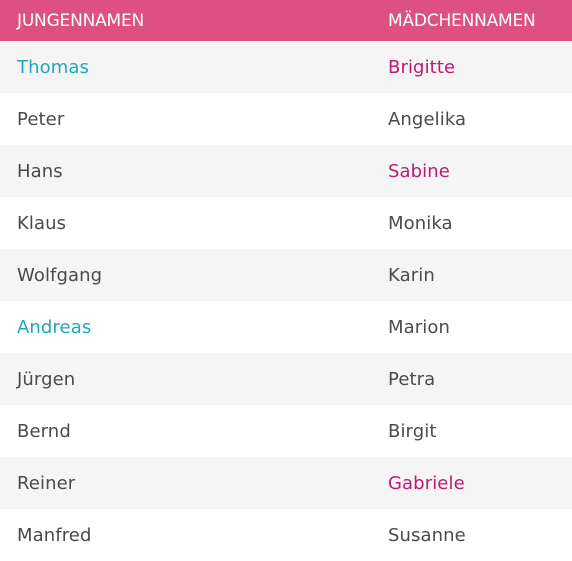 The image size is (572, 561). I want to click on table-row: Wolfgang Karin, so click(286, 275).